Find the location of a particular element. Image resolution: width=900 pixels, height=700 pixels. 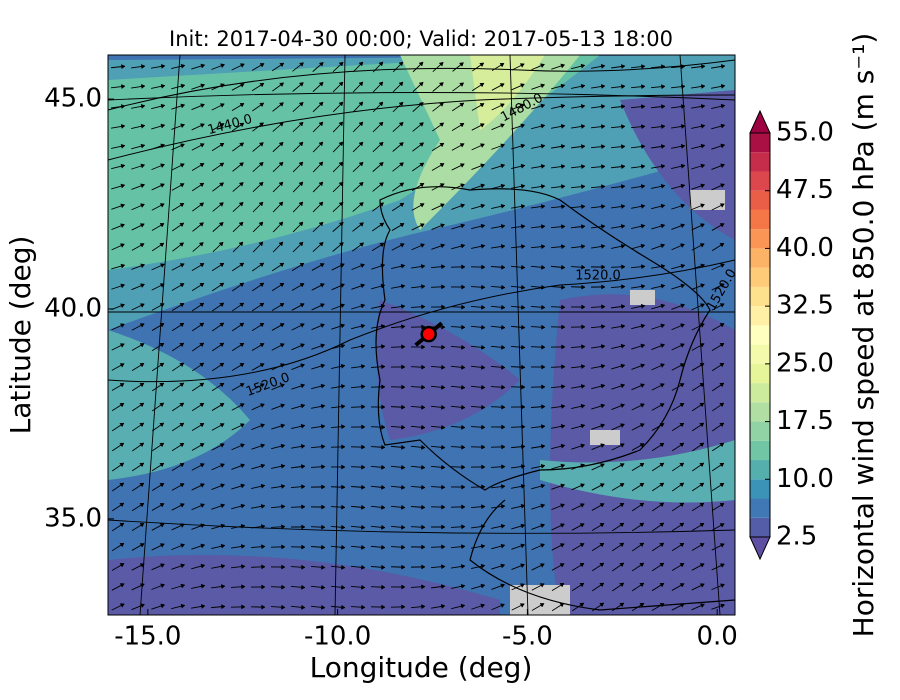

y-tick-label: 45.0 is located at coordinates (73, 99).